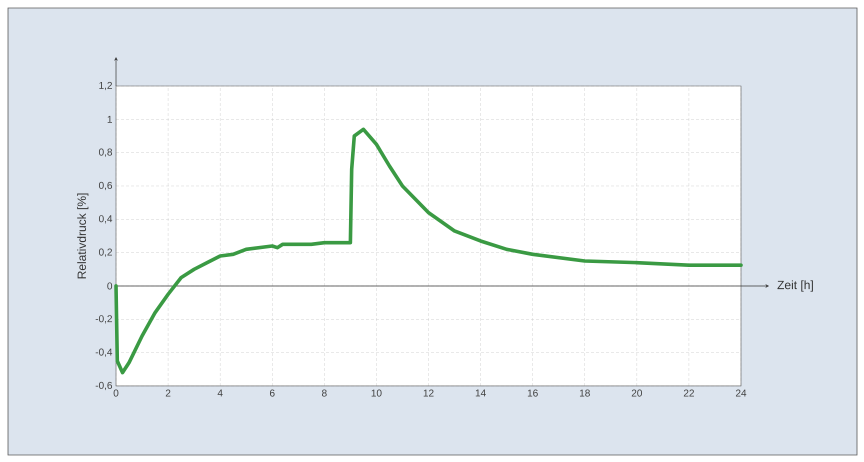  What do you see at coordinates (110, 119) in the screenshot?
I see `y-tick-label: 1` at bounding box center [110, 119].